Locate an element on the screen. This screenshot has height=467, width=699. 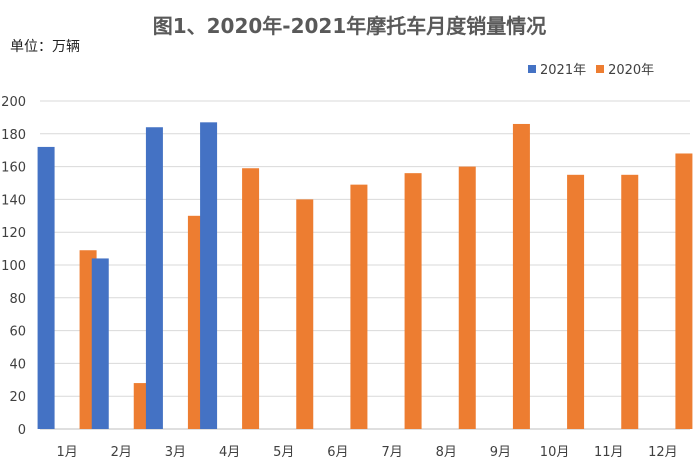
legend-swatch-2021 is located at coordinates (532, 68).